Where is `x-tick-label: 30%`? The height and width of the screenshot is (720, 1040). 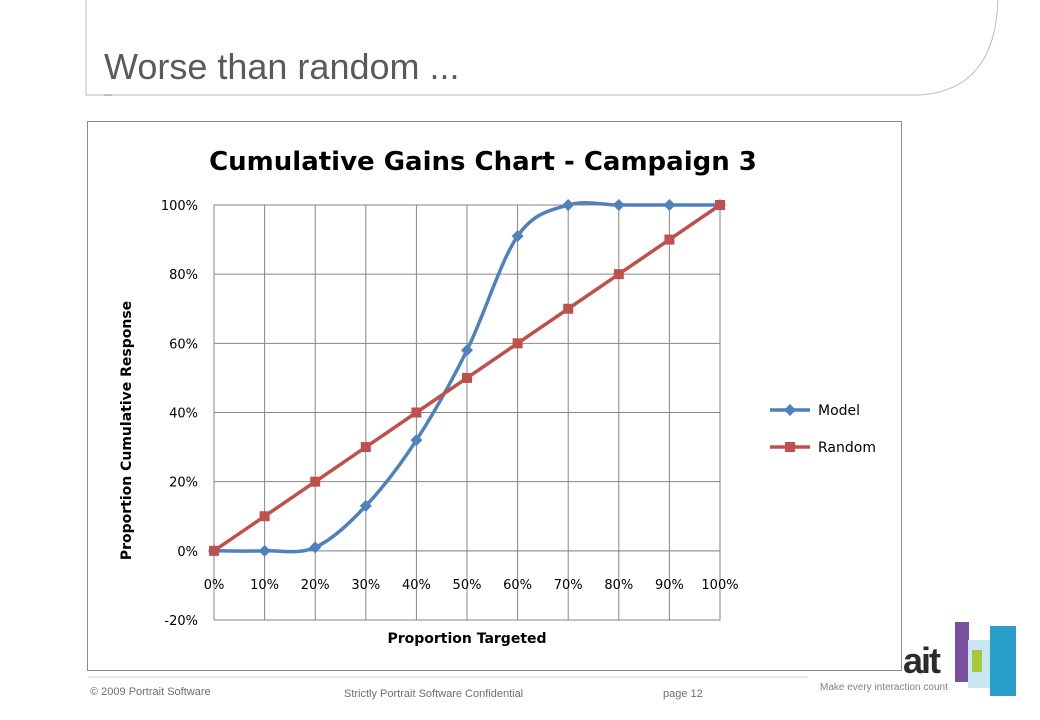 x-tick-label: 30% is located at coordinates (365, 585).